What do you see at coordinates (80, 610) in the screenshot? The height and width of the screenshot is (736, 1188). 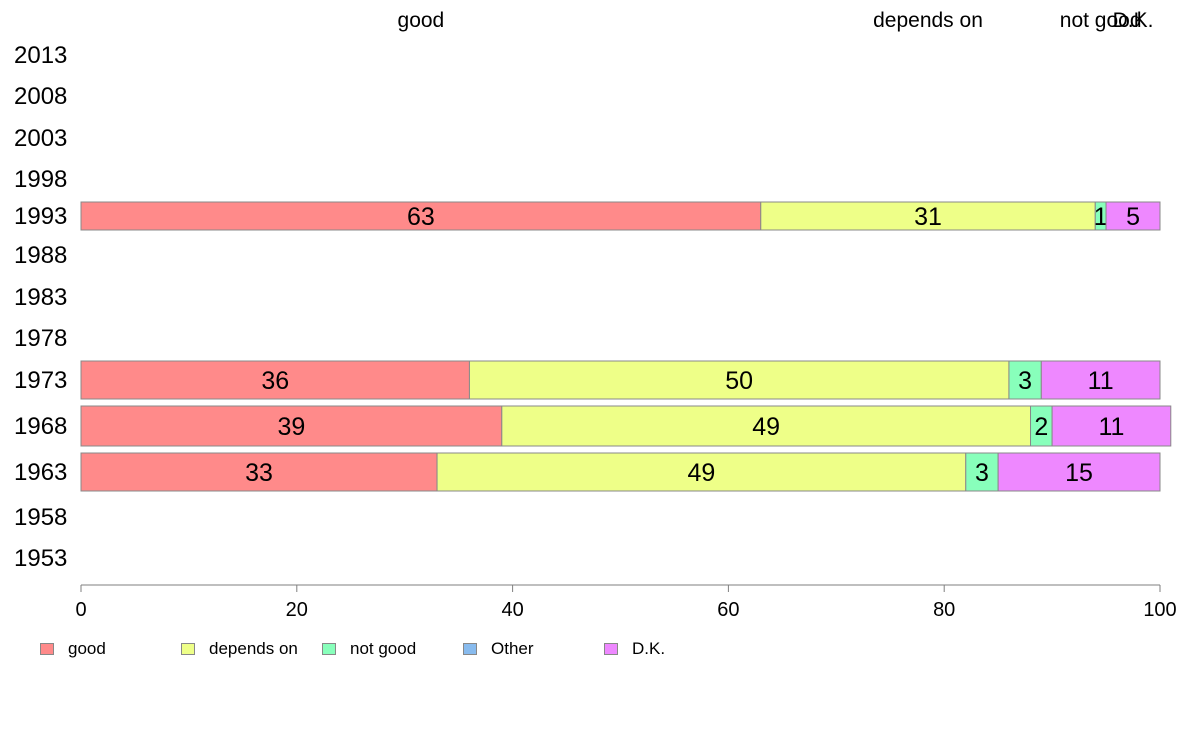 I see `x-tick-label-0: 0` at bounding box center [80, 610].